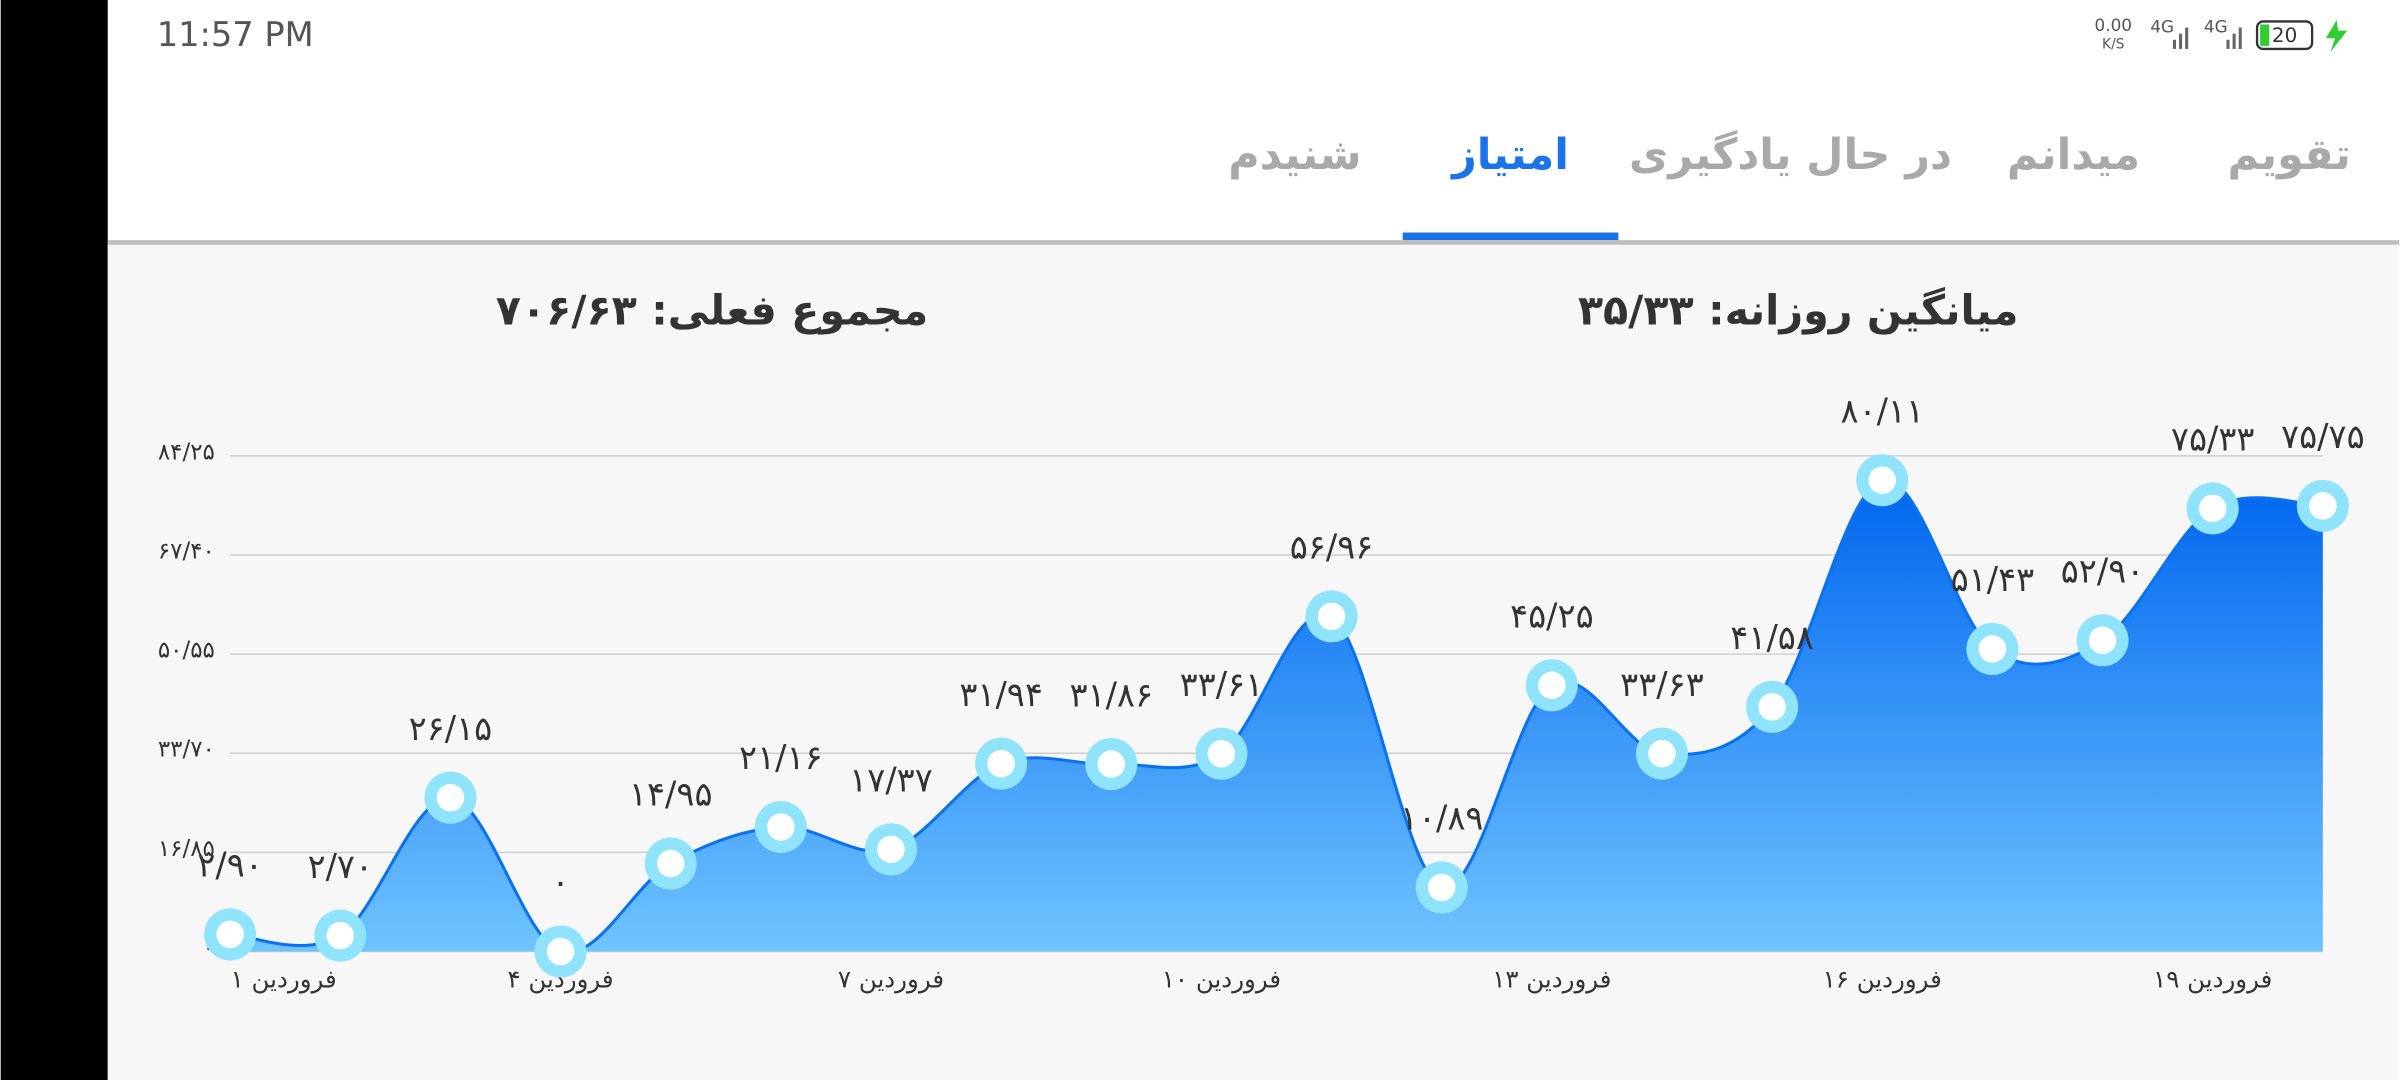  I want to click on value-label: ۲۶/۱۵, so click(451, 728).